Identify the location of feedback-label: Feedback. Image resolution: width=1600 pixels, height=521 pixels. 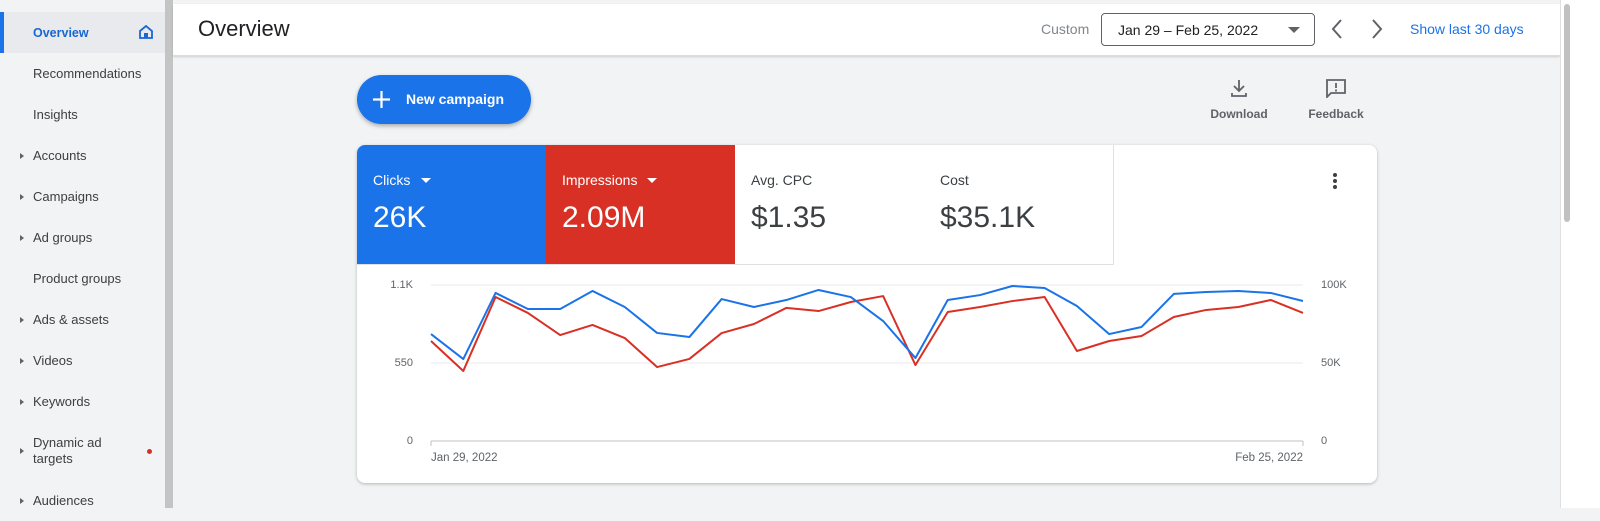
(1336, 114).